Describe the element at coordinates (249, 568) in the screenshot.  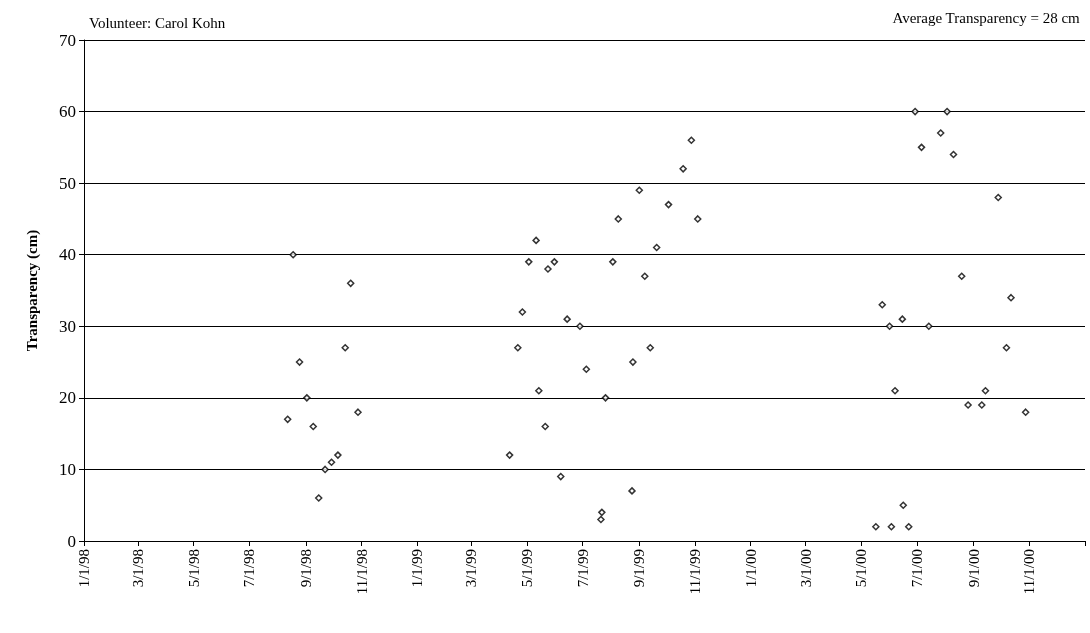
I see `x-tick-label: 7/1/98` at that location.